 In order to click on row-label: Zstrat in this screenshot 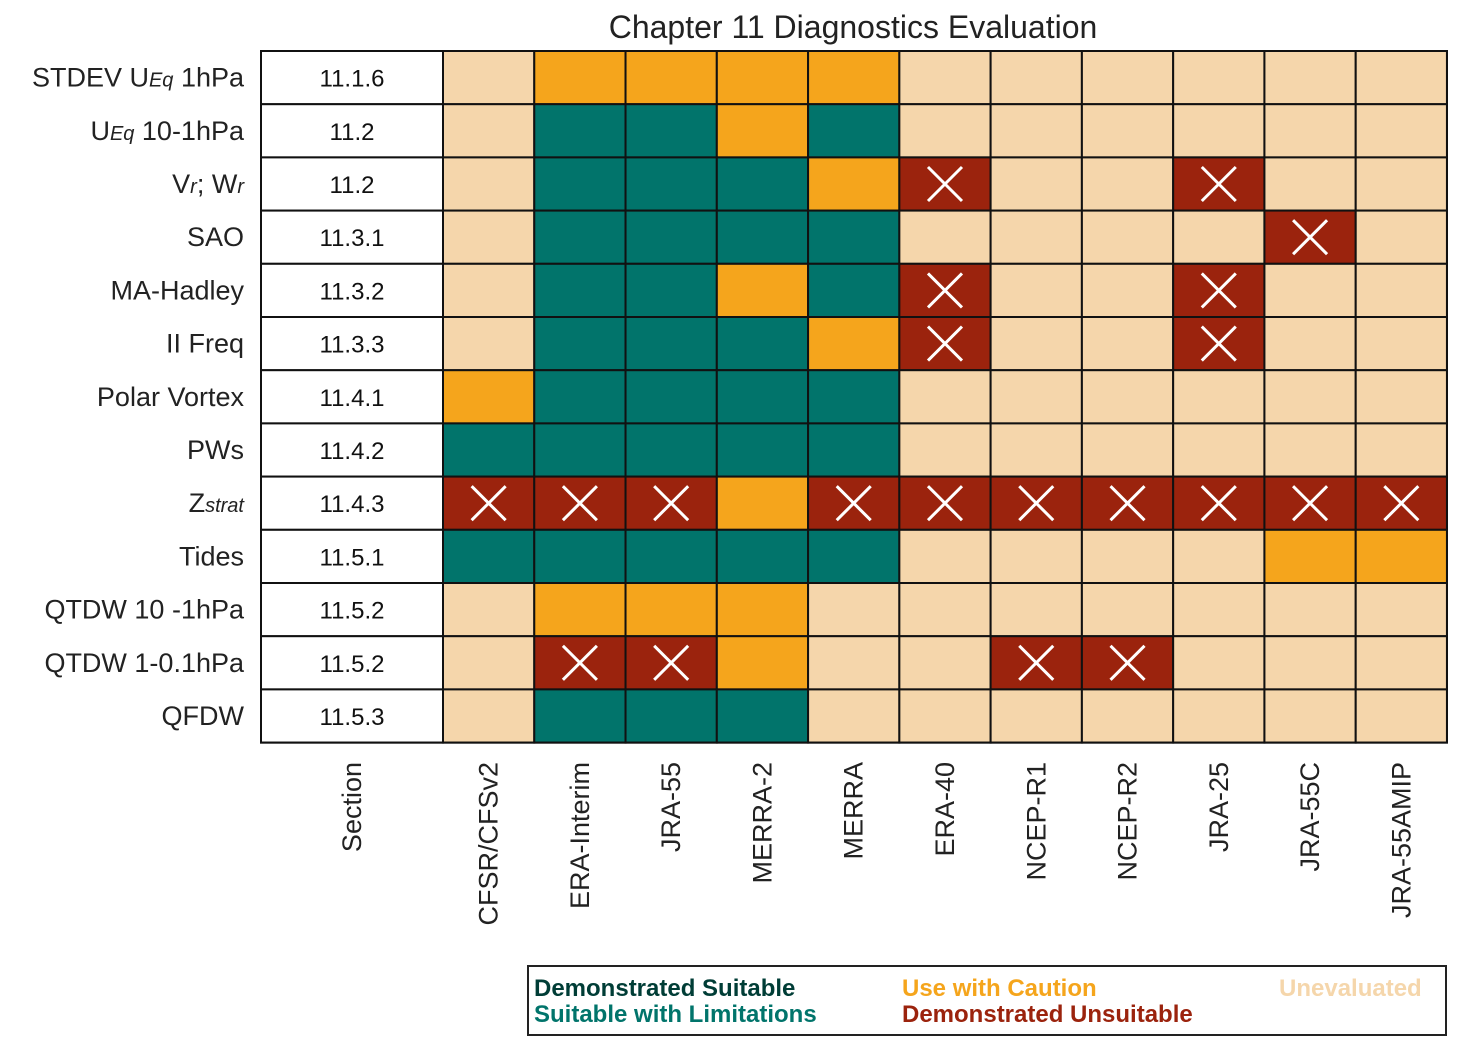, I will do `click(217, 503)`.